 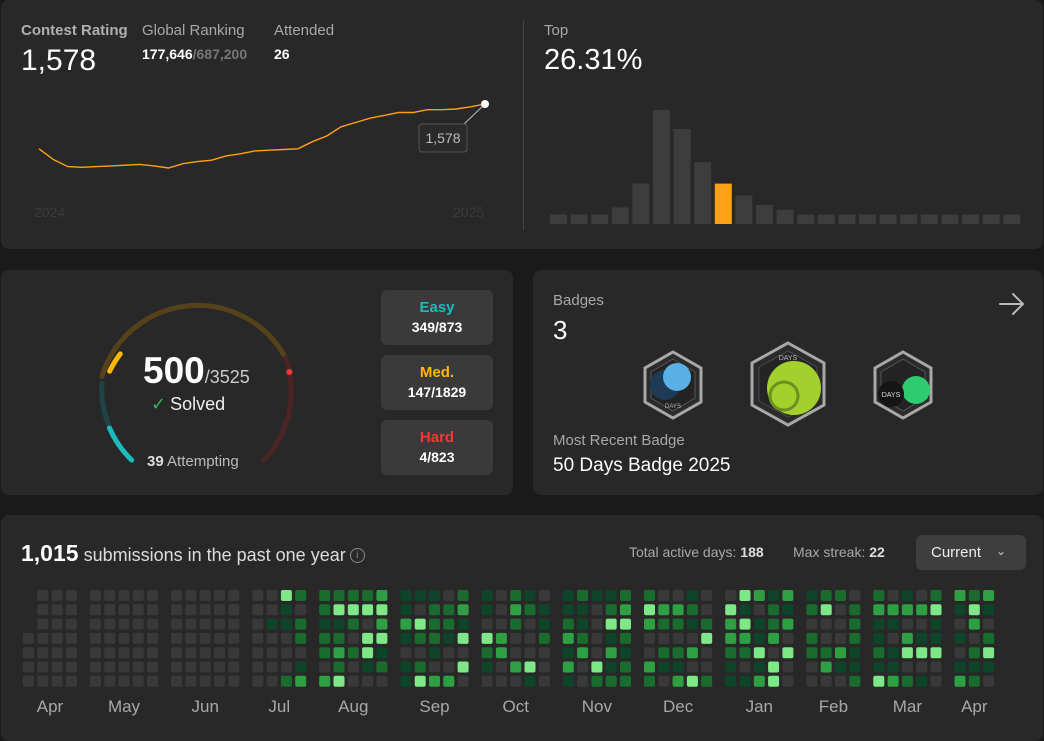 I want to click on histogram-bar-current, so click(x=723, y=203).